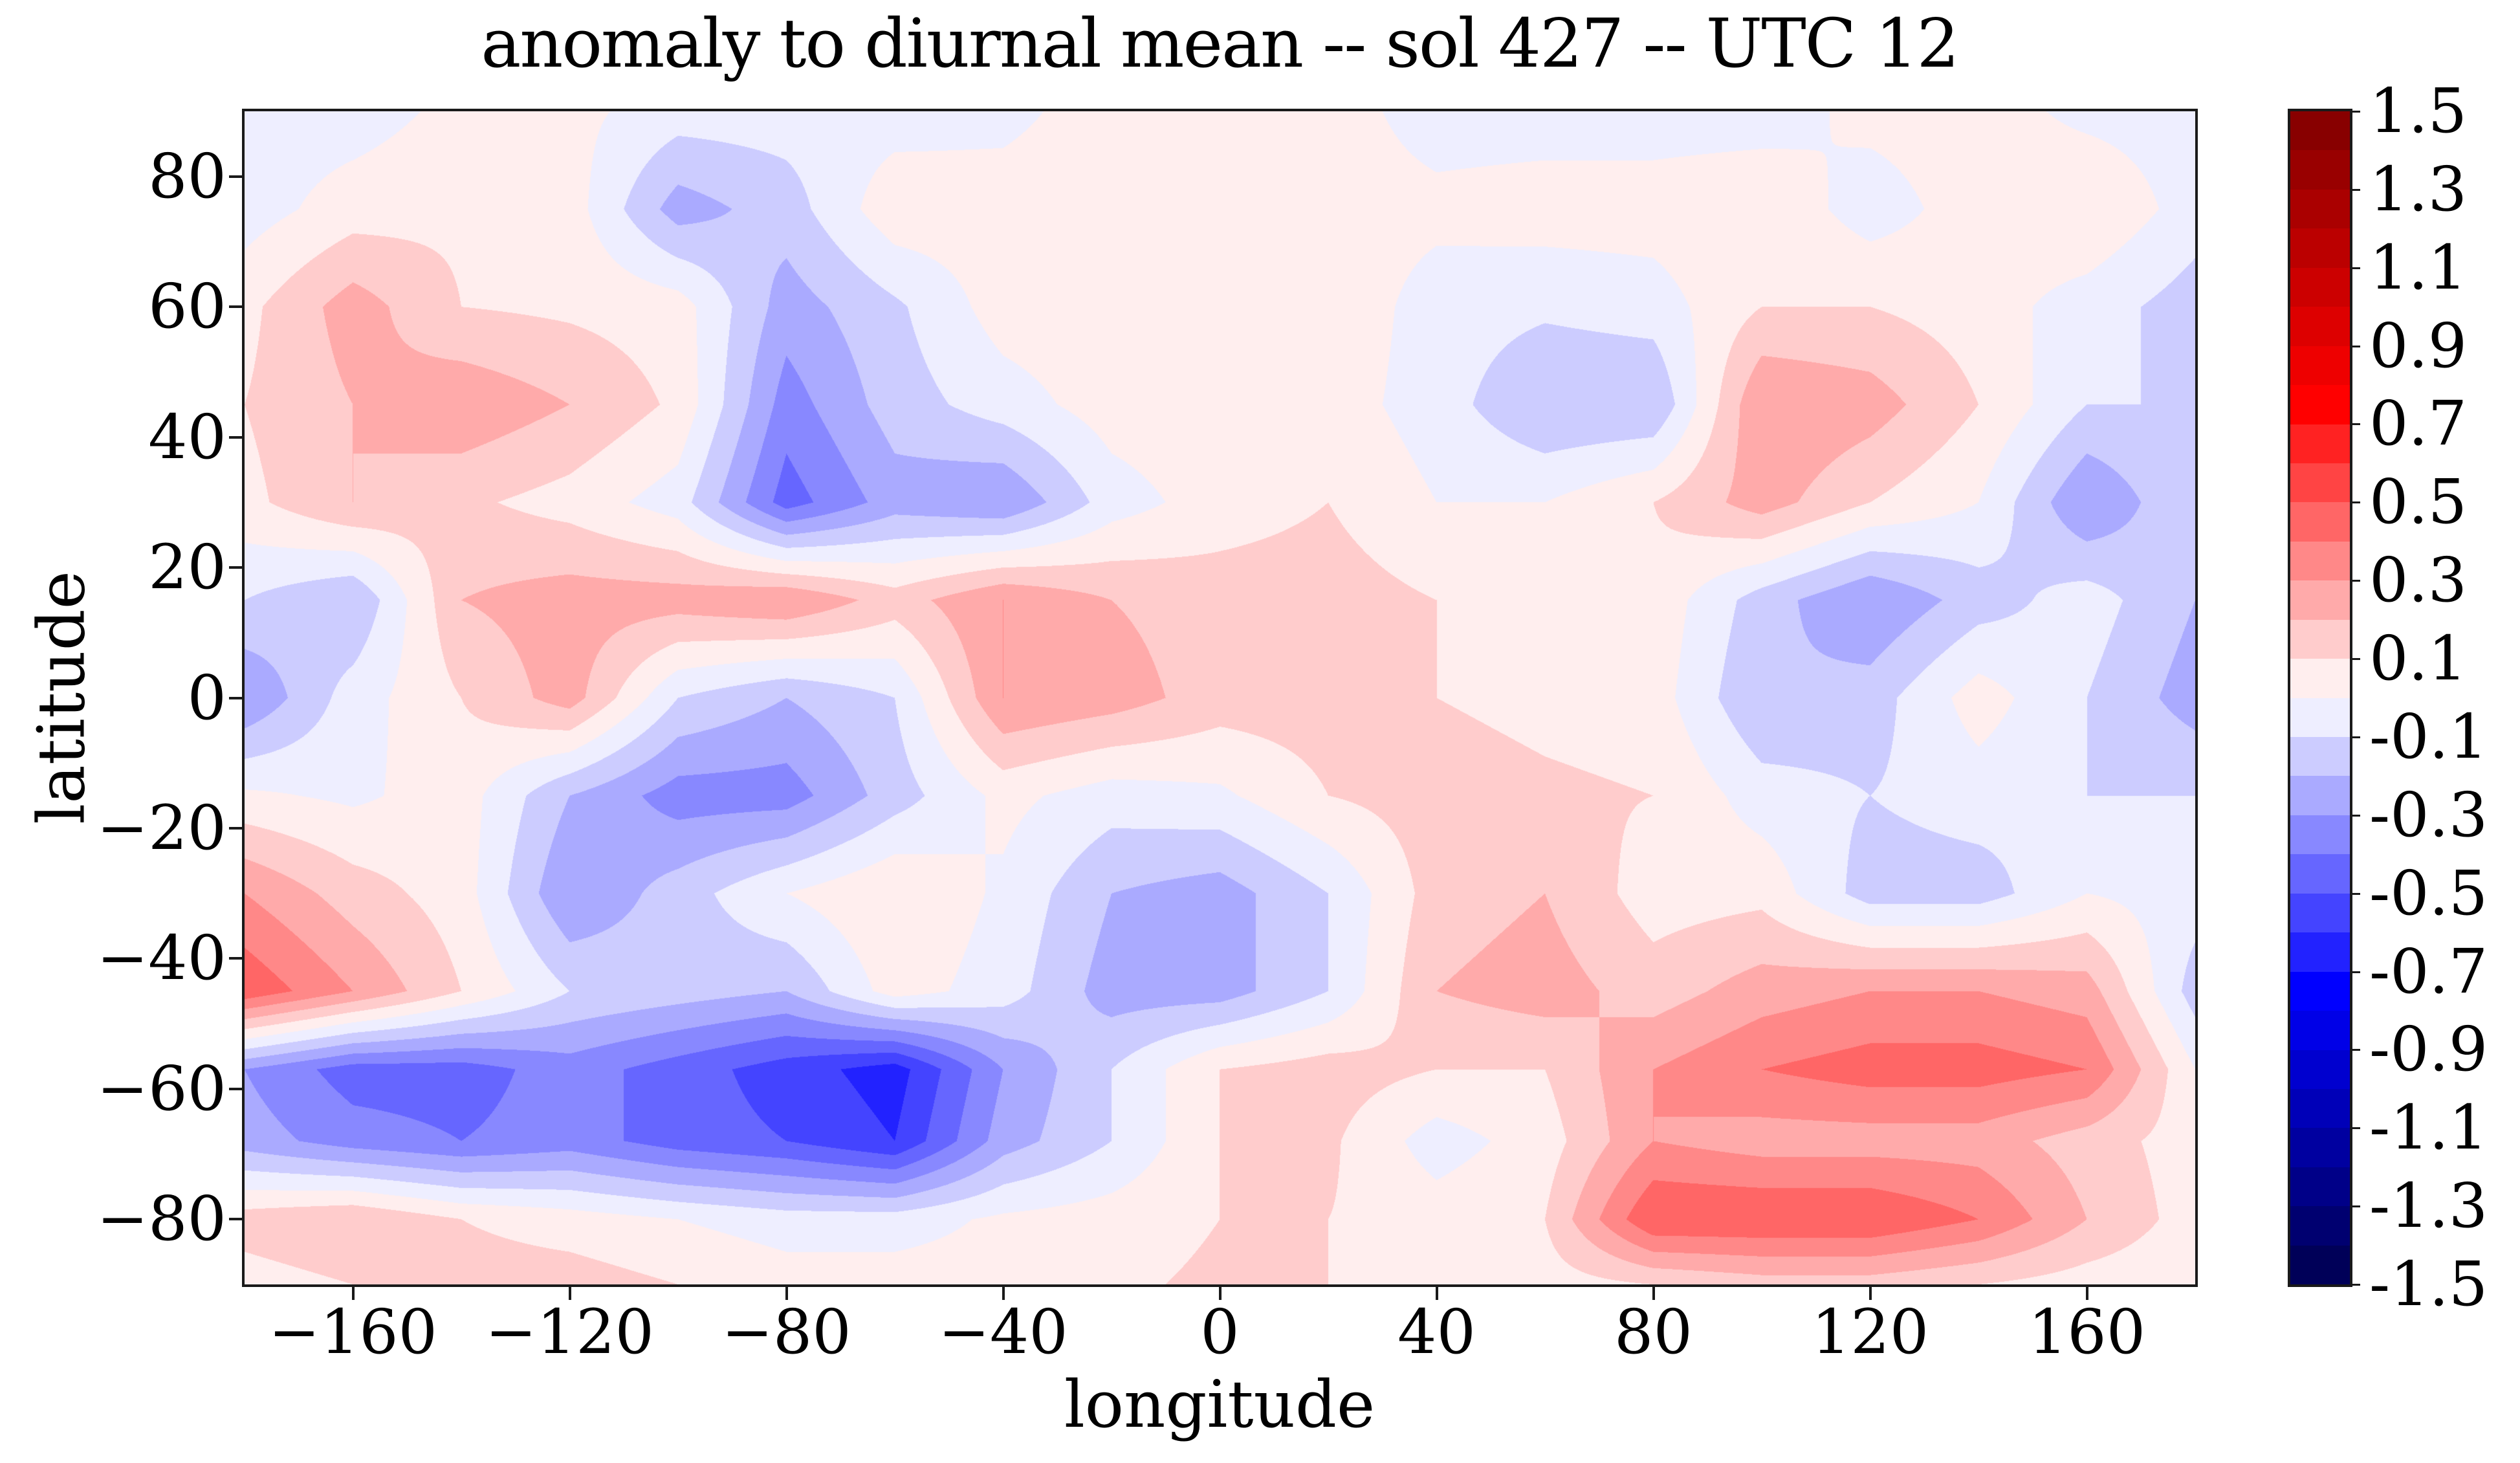 The image size is (2520, 1463). What do you see at coordinates (2418, 581) in the screenshot?
I see `colorbar-tick-label: 0.3` at bounding box center [2418, 581].